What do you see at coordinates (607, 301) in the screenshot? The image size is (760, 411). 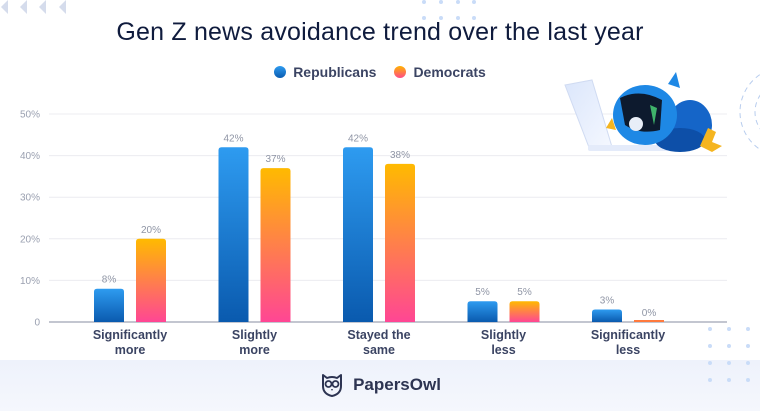 I see `value-label: 3%` at bounding box center [607, 301].